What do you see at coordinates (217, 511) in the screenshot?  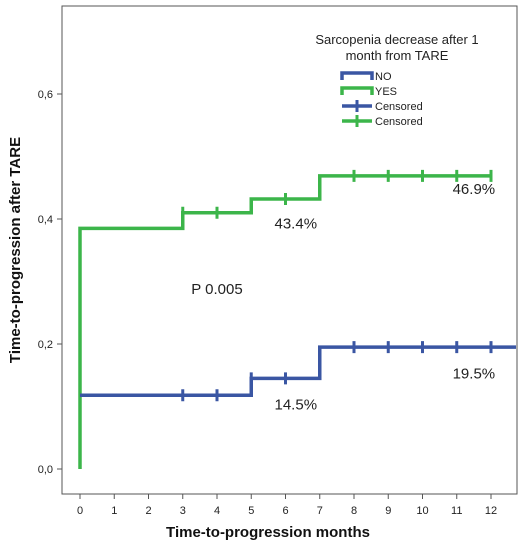 I see `x-tick-label: 4` at bounding box center [217, 511].